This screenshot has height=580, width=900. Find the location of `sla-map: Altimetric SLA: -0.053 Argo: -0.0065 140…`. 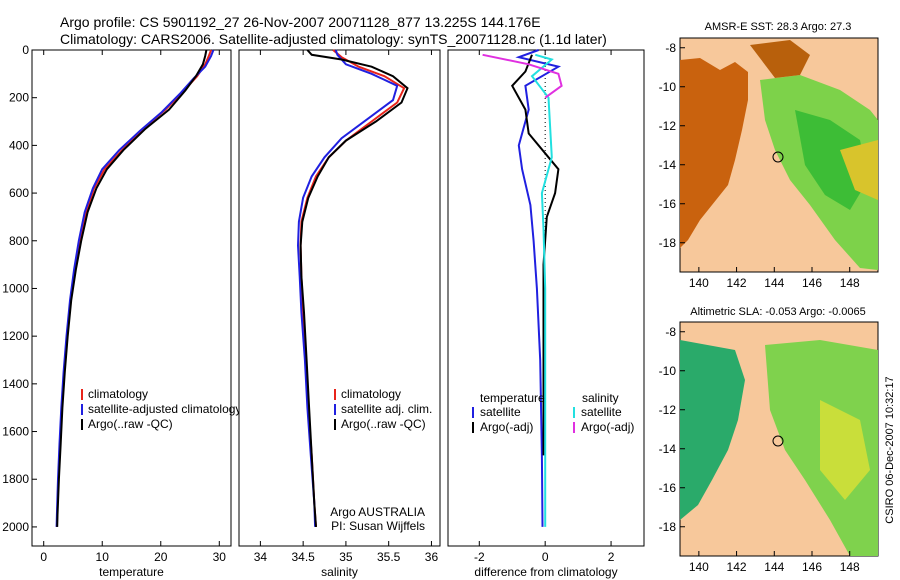

sla-map: Altimetric SLA: -0.053 Argo: -0.0065 140… is located at coordinates (769, 440).